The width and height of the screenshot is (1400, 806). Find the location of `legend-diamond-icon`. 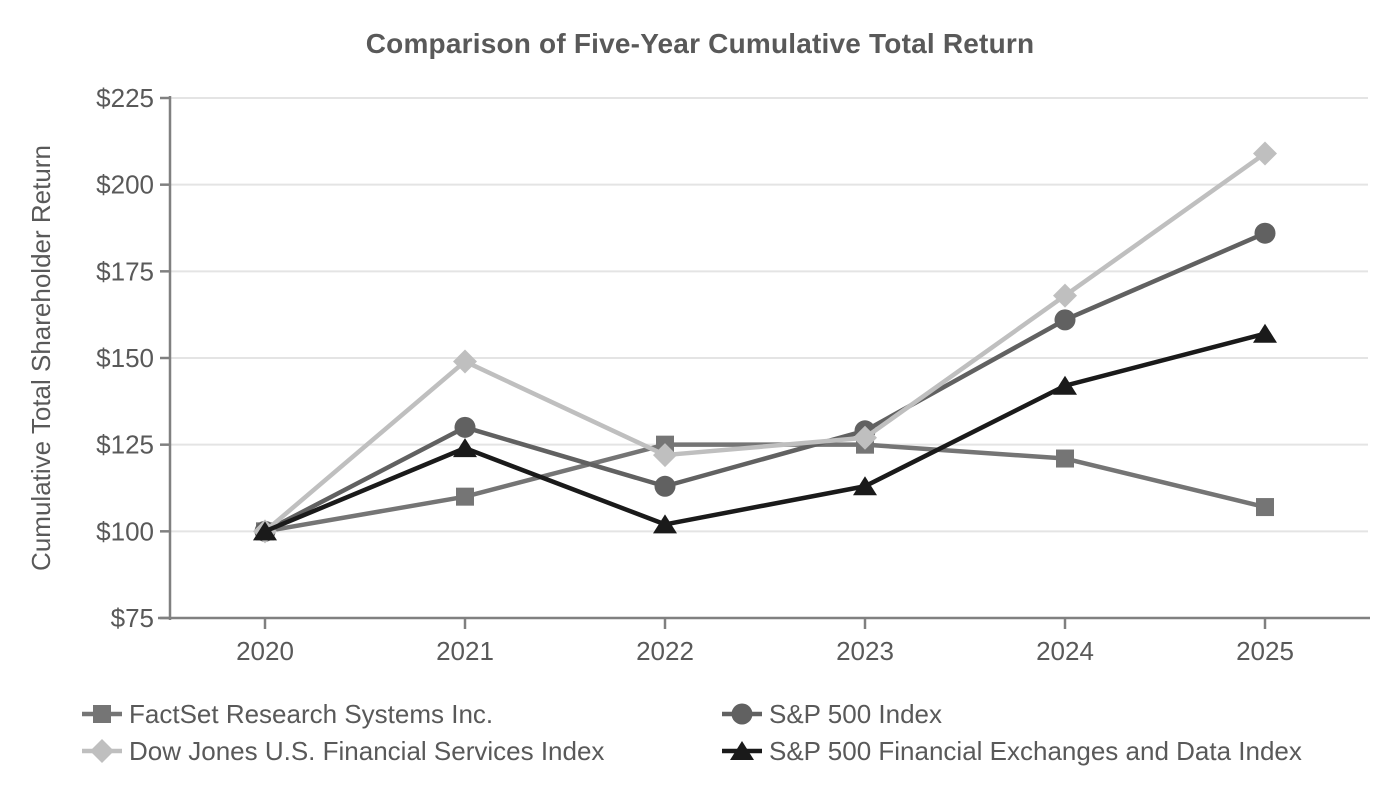

legend-diamond-icon is located at coordinates (102, 751).